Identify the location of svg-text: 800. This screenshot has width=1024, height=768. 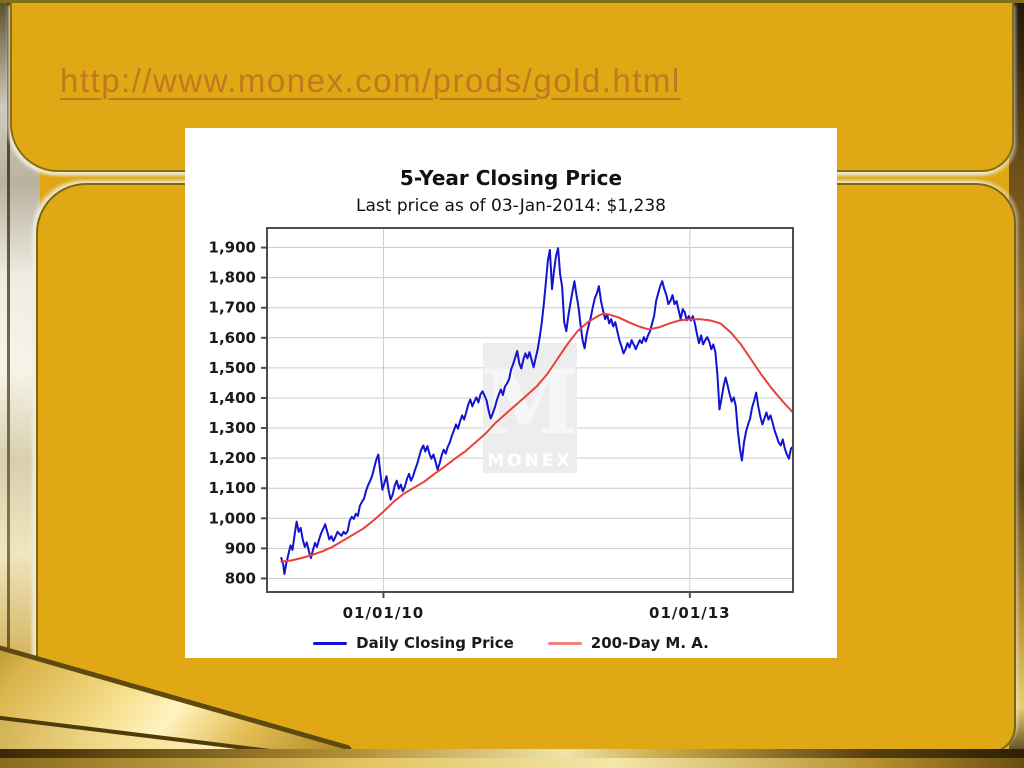
(240, 578).